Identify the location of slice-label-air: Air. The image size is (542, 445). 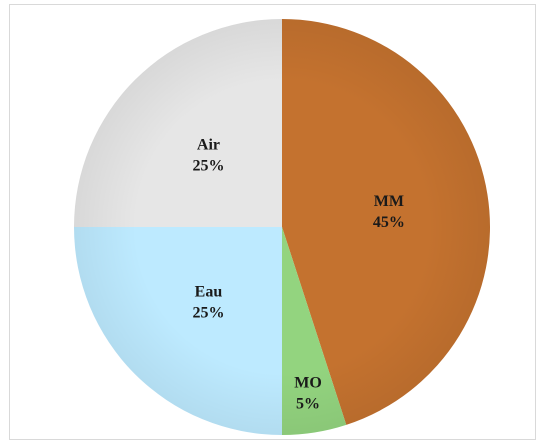
(208, 144).